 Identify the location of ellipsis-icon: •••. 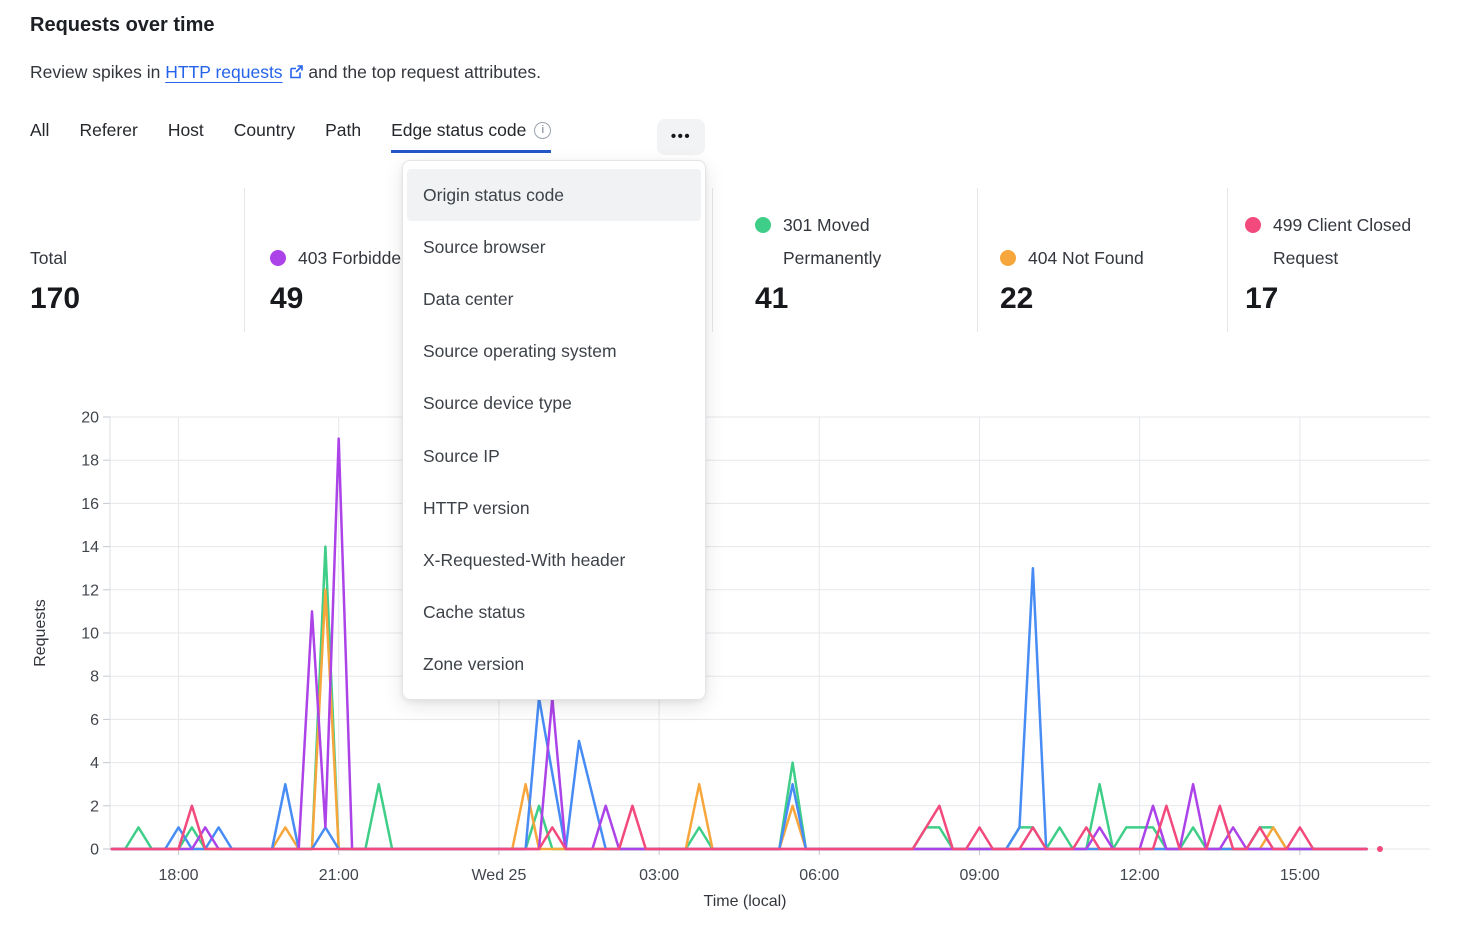
(681, 136).